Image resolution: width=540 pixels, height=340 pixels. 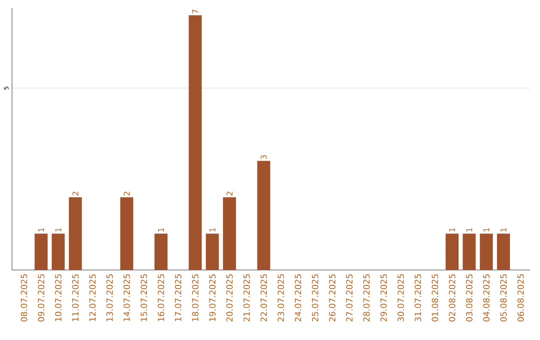 I want to click on x-tick-label: 23.07.2025, so click(x=281, y=298).